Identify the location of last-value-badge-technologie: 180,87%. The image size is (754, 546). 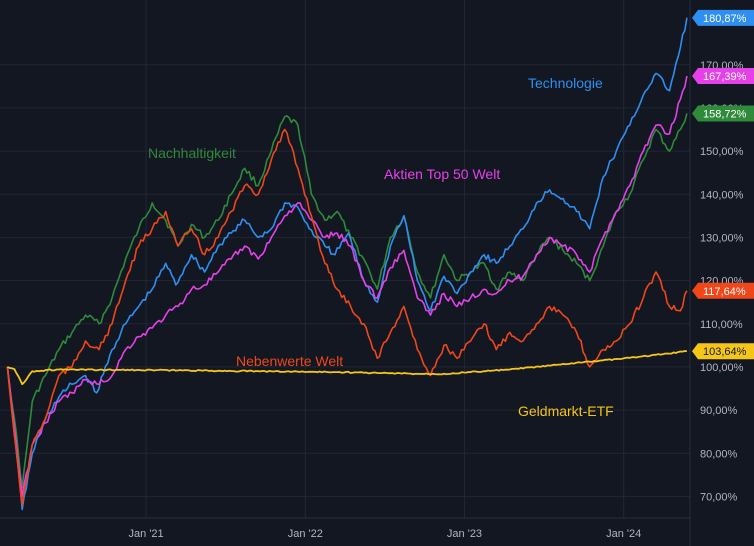
(723, 17).